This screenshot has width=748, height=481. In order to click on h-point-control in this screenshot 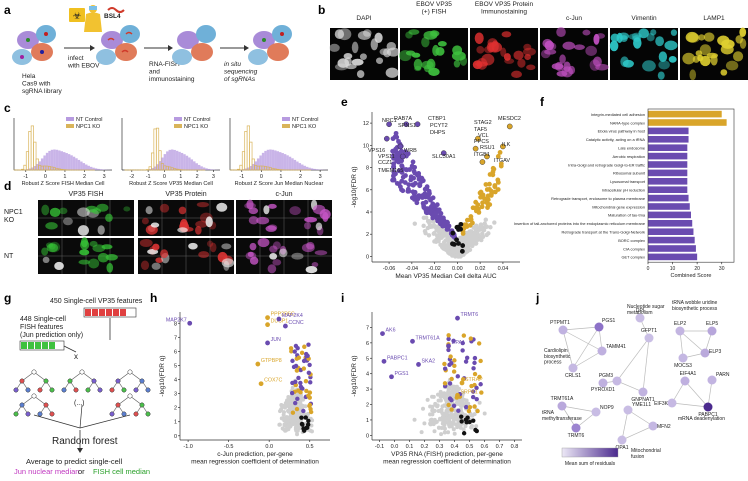, I will do `click(305, 417)`.